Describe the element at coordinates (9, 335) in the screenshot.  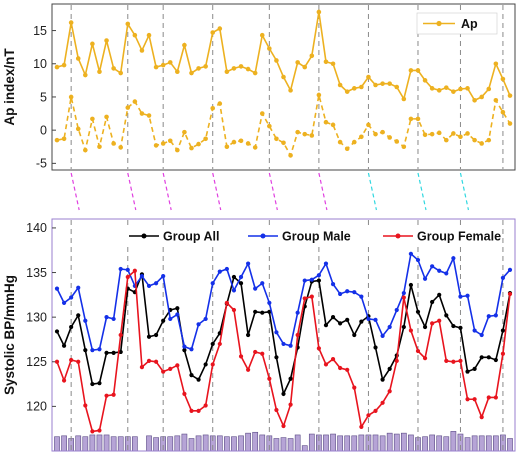
I see `bp-y-axis-title: Systolic BP/mmHg` at that location.